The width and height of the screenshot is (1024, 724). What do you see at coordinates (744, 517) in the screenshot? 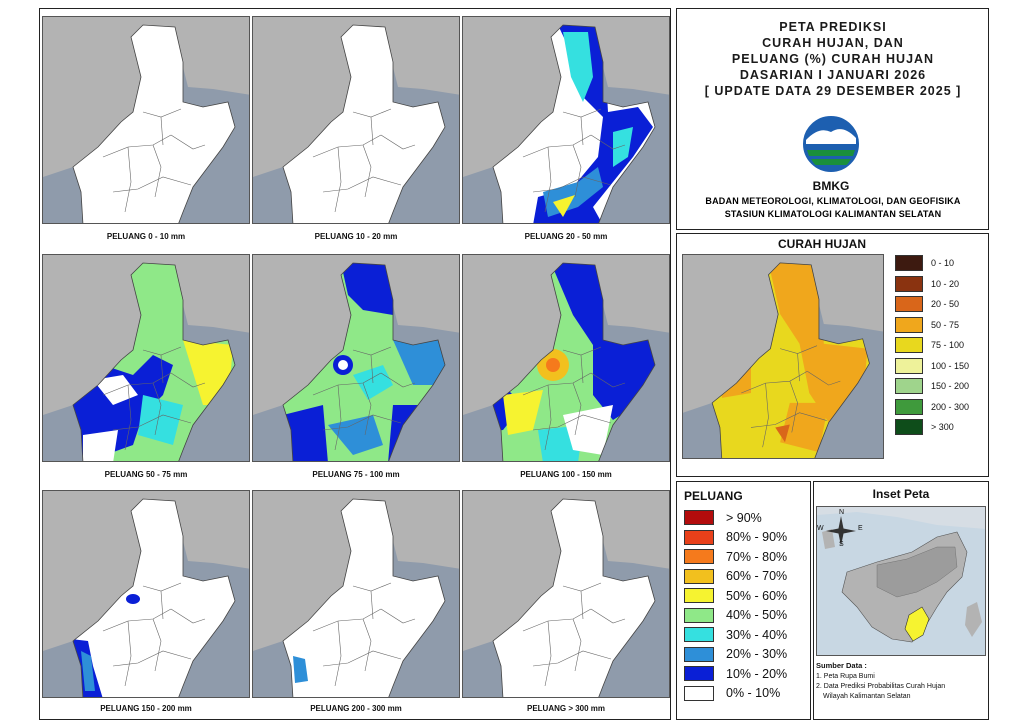
I see `prob-legend-label: > 90%` at bounding box center [744, 517].